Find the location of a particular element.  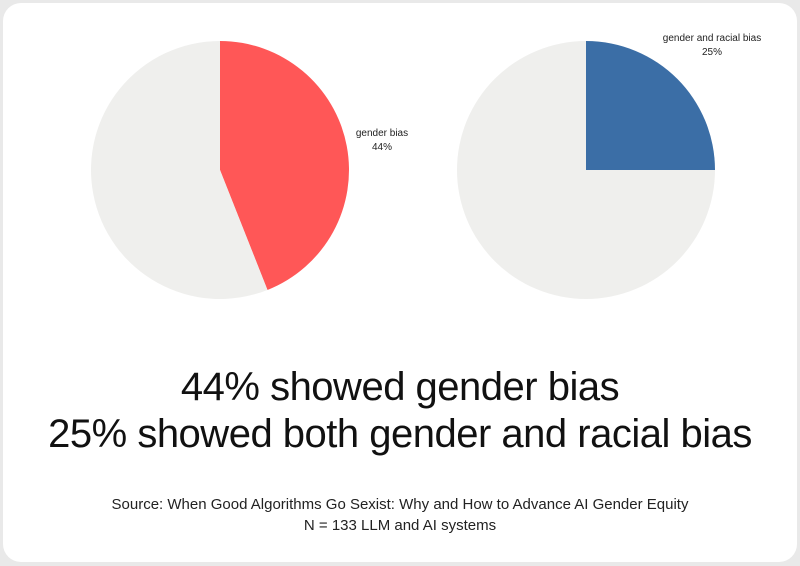

slice-value-gender-bias: 44% is located at coordinates (382, 147).